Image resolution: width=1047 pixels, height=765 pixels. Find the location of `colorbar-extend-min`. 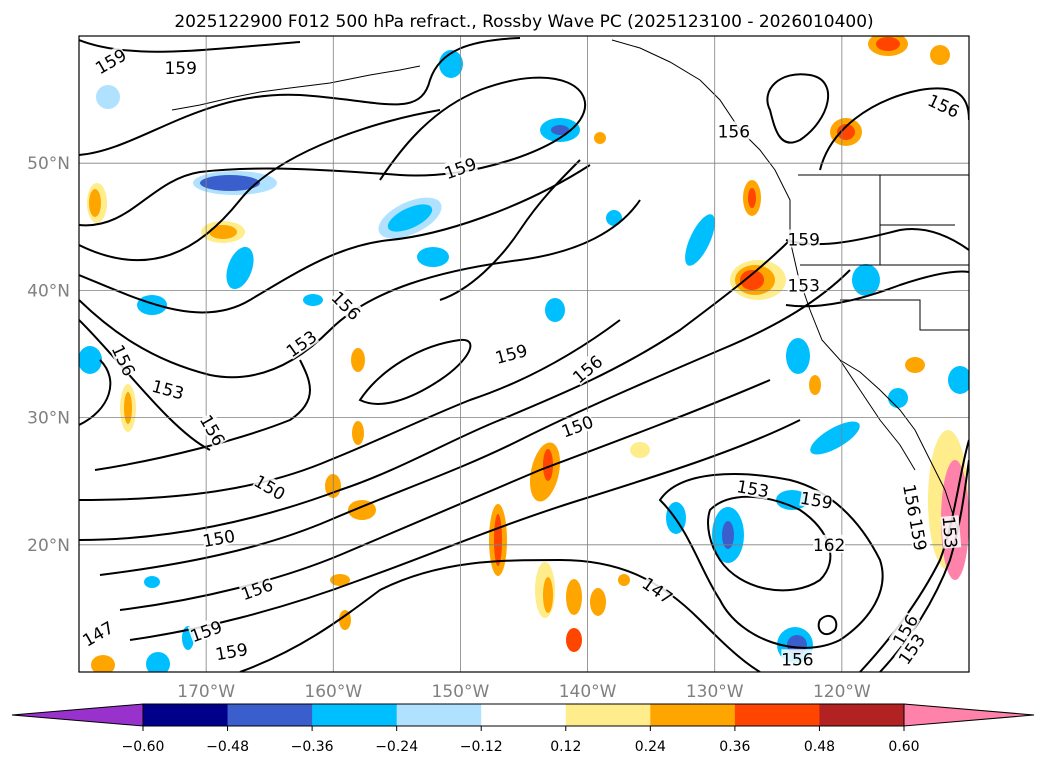

colorbar-extend-min is located at coordinates (77, 715).